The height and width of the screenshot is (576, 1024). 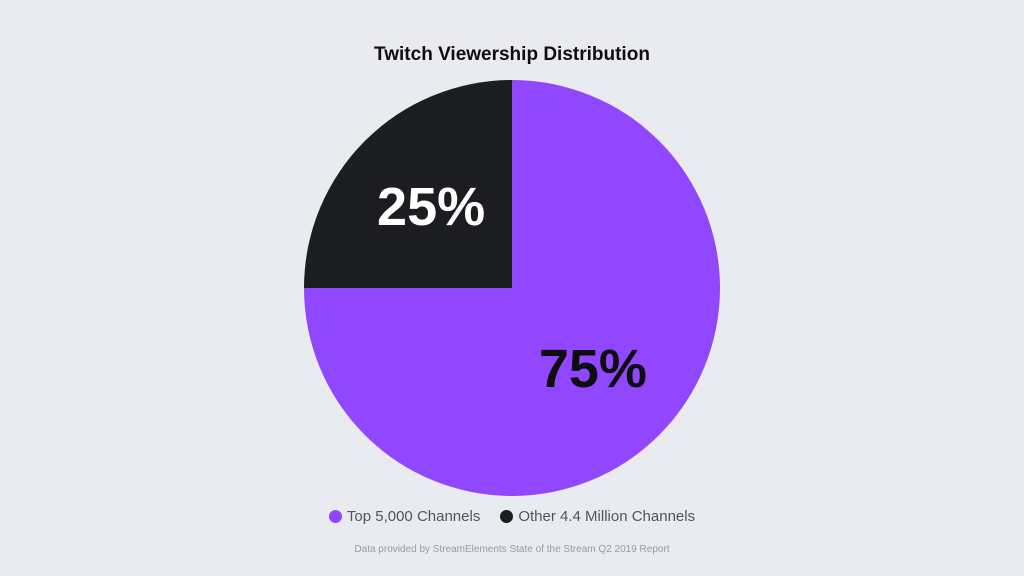 I want to click on legend-swatch-top-channels, so click(x=335, y=516).